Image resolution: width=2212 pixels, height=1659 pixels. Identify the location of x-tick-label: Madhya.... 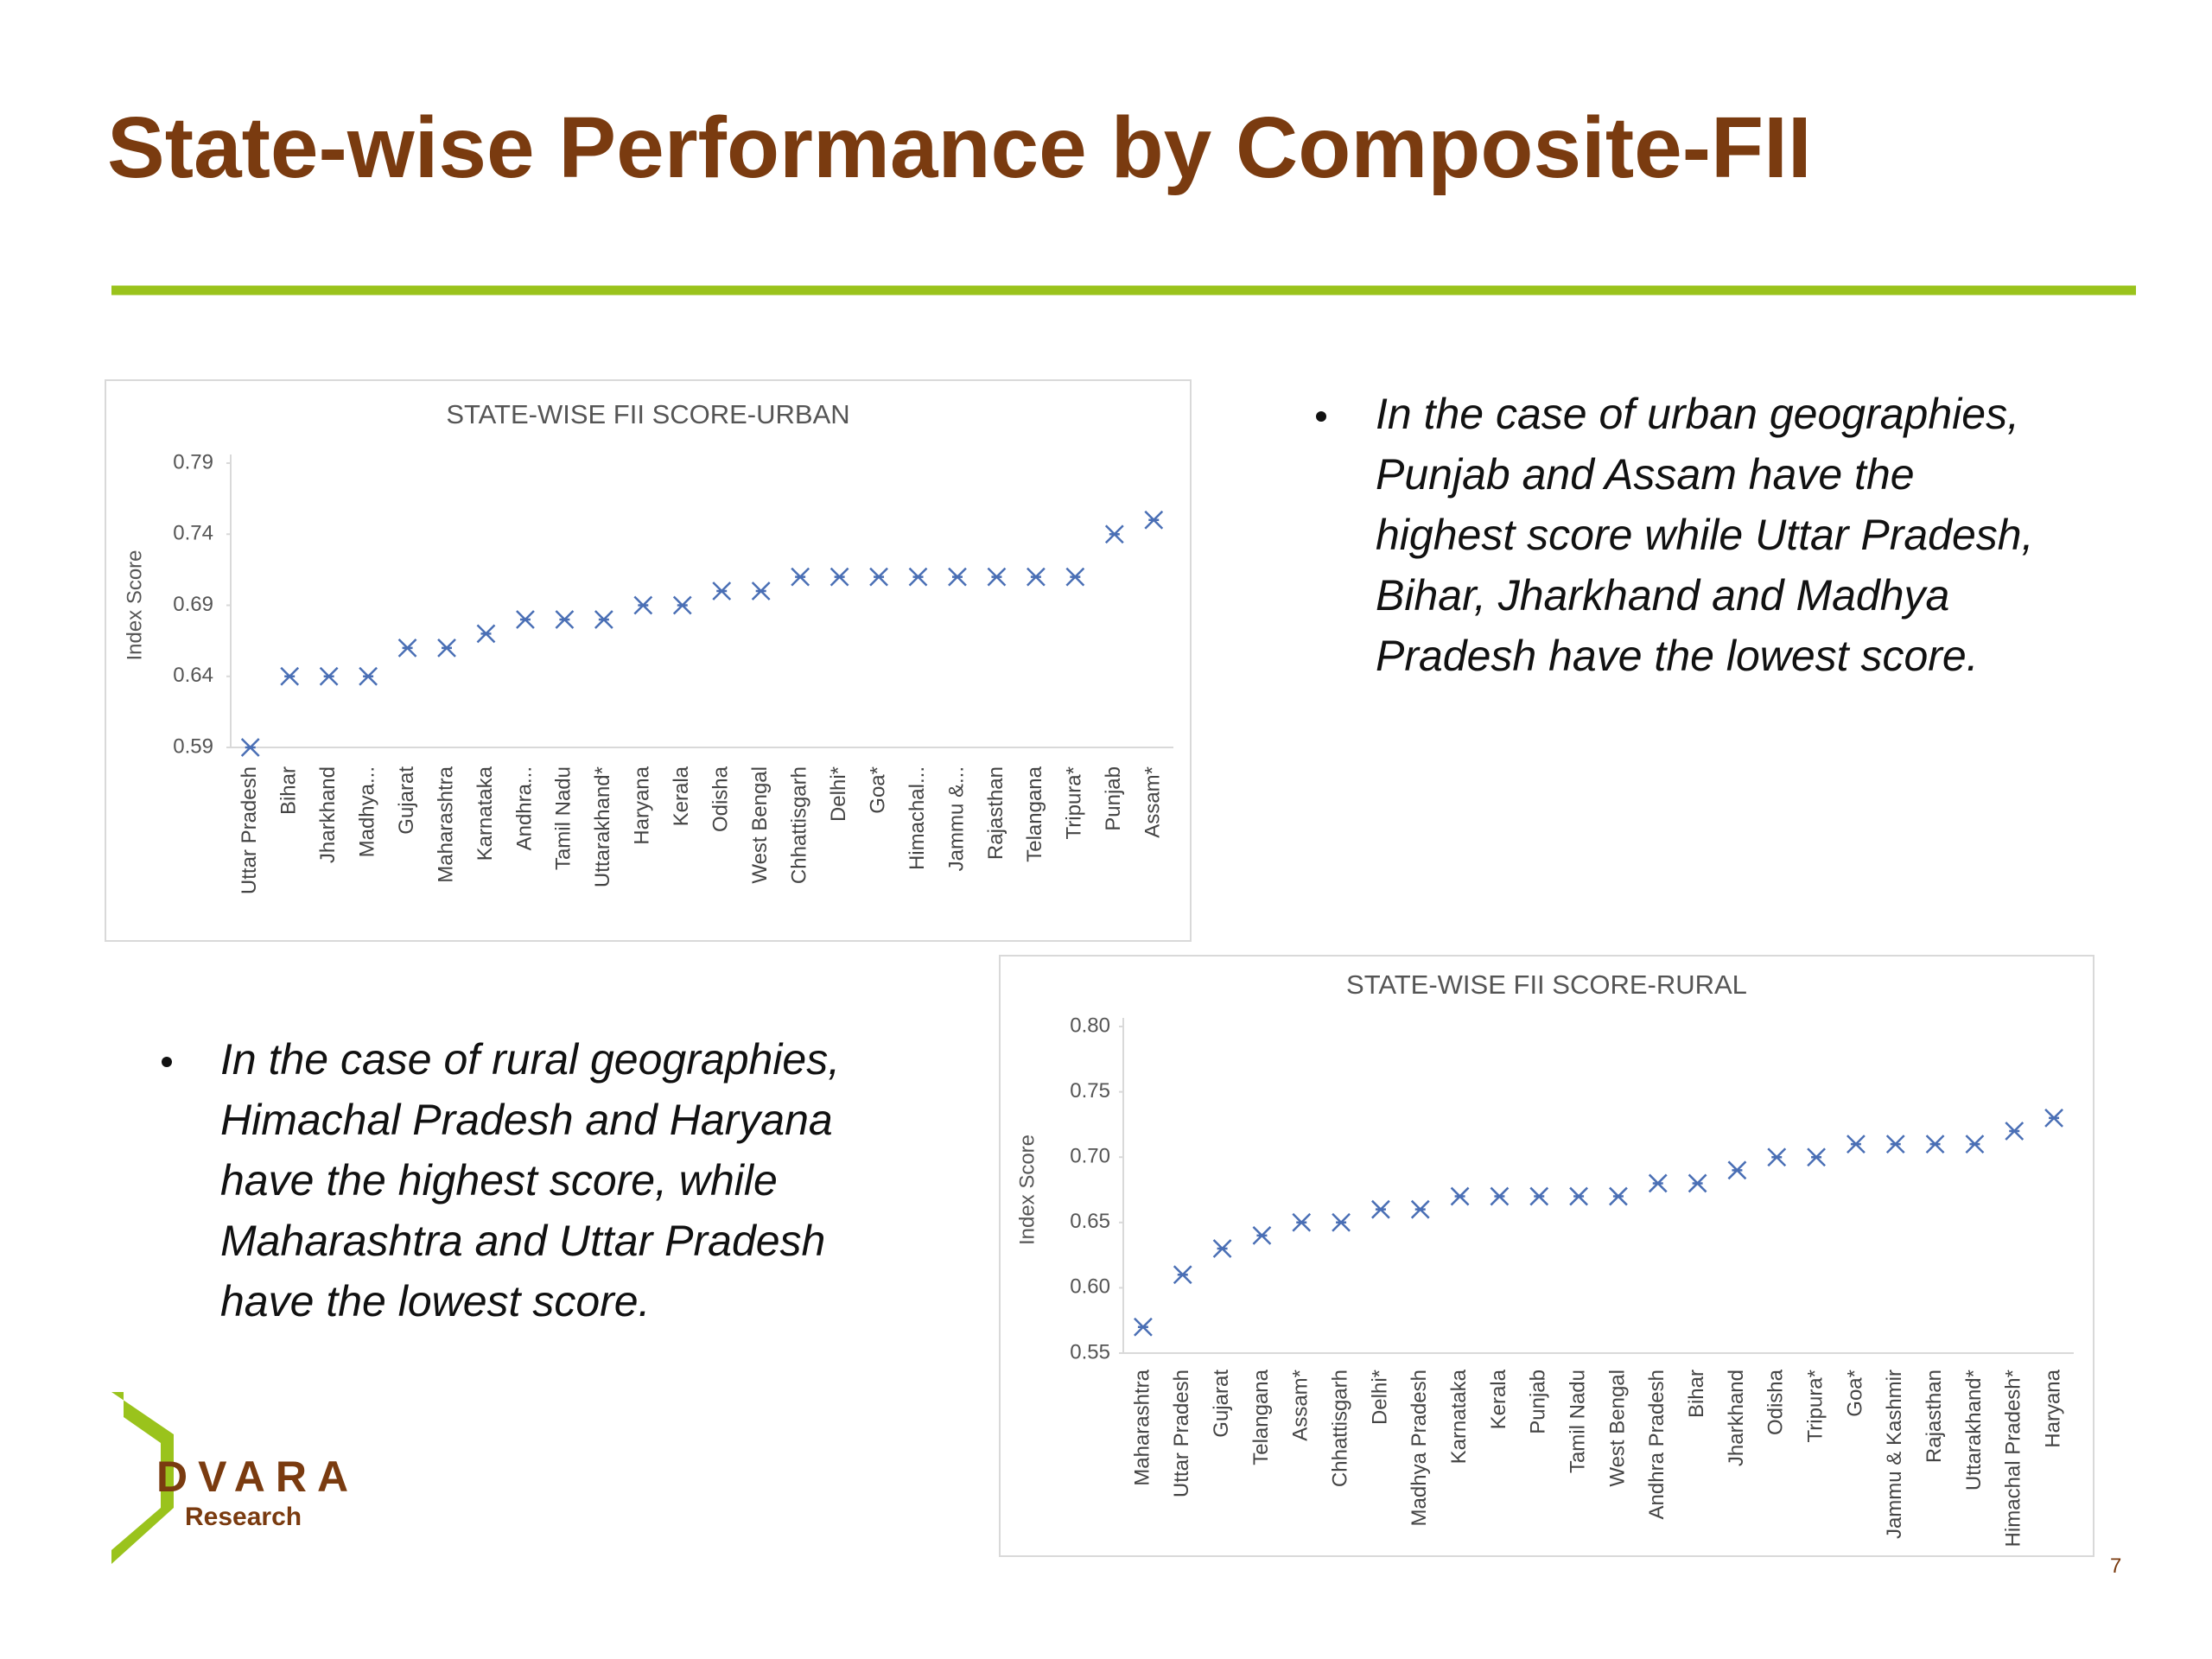
(366, 811).